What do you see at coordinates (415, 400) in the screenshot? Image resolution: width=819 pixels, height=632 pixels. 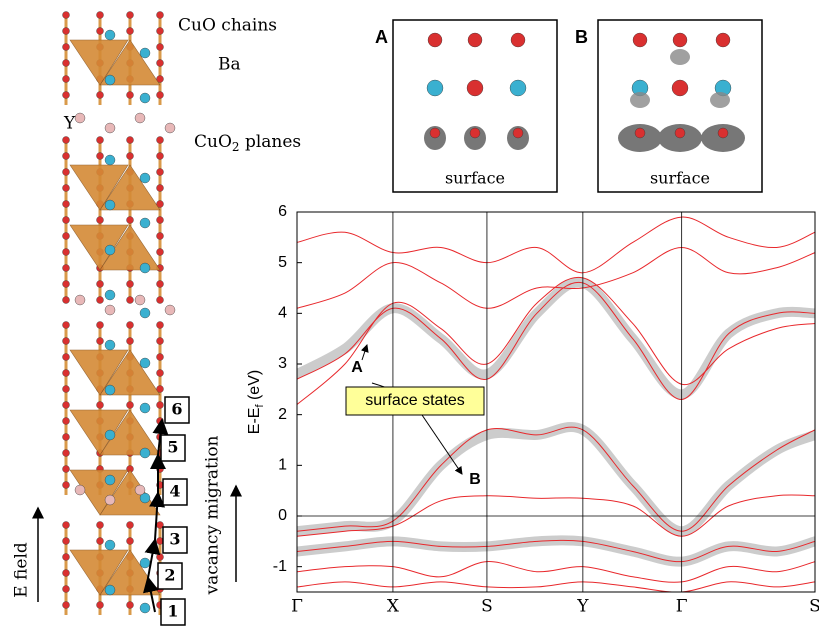 I see `annotation-label: surface states` at bounding box center [415, 400].